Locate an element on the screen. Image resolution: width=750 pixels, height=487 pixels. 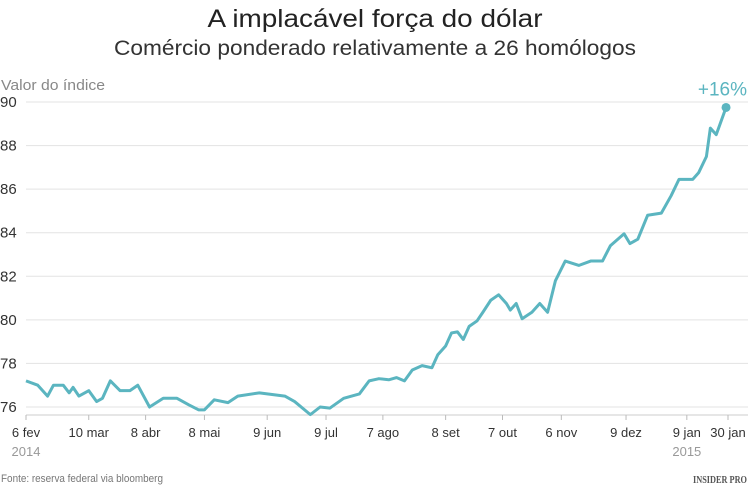
x-tick-label: 8 set is located at coordinates (446, 432).